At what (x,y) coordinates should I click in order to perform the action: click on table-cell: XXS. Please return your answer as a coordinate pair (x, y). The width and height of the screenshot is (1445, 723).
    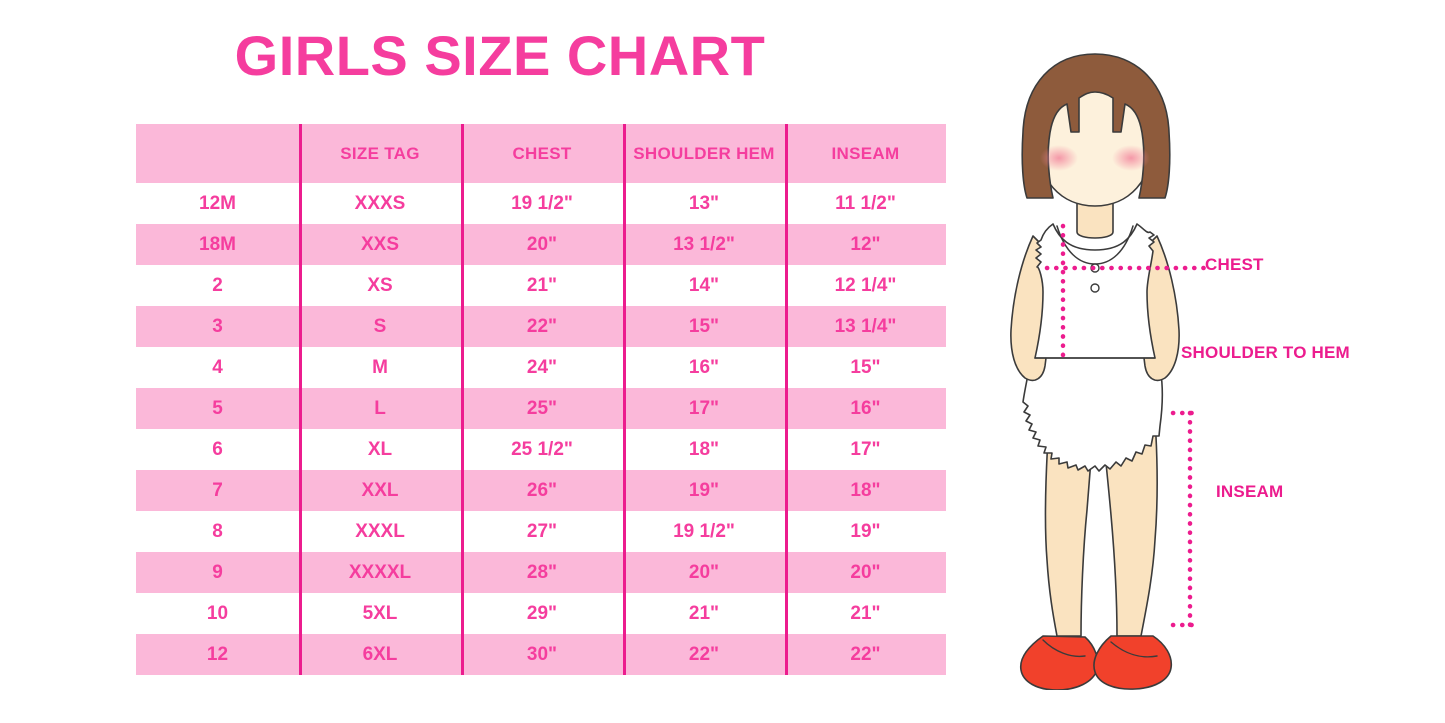
    Looking at the image, I should click on (380, 244).